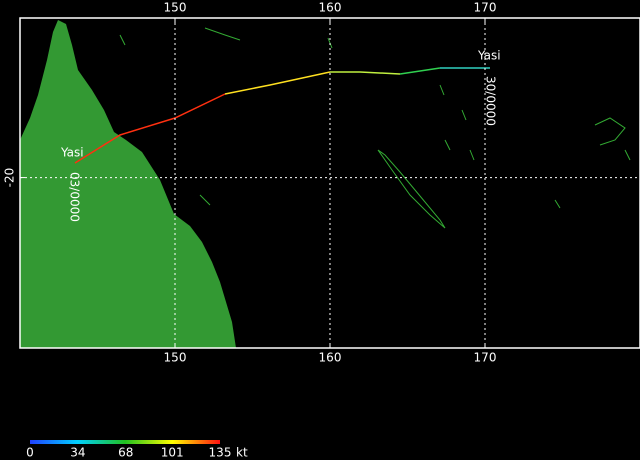 This screenshot has height=460, width=640. What do you see at coordinates (10, 178) in the screenshot?
I see `y-tick-label: -20` at bounding box center [10, 178].